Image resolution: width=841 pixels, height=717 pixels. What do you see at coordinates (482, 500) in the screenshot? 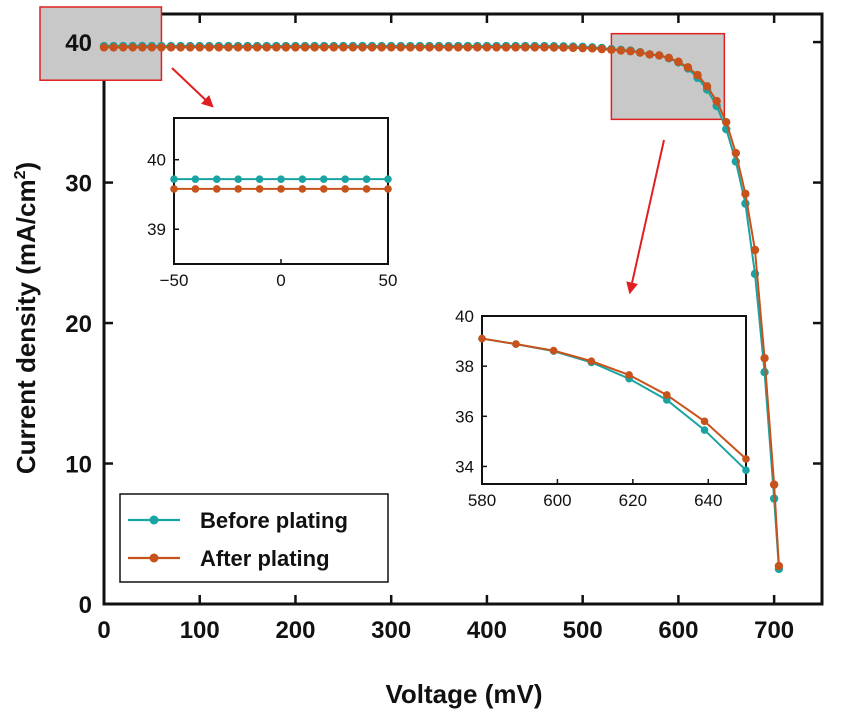
I see `inset-right-x-tick-label: 580` at bounding box center [482, 500].